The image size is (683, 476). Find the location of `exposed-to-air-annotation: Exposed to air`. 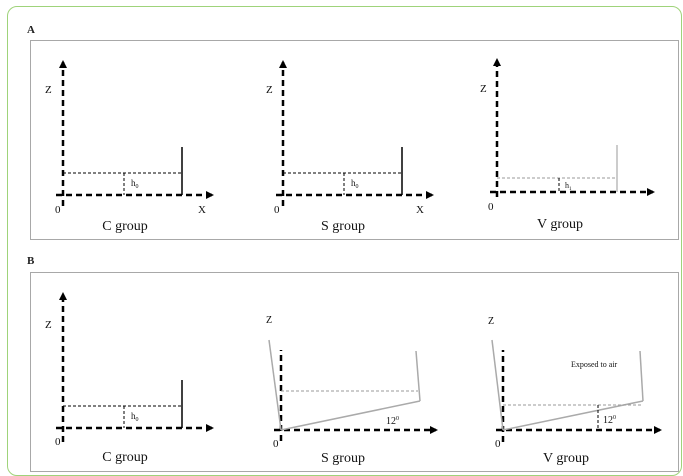

exposed-to-air-annotation: Exposed to air is located at coordinates (594, 364).